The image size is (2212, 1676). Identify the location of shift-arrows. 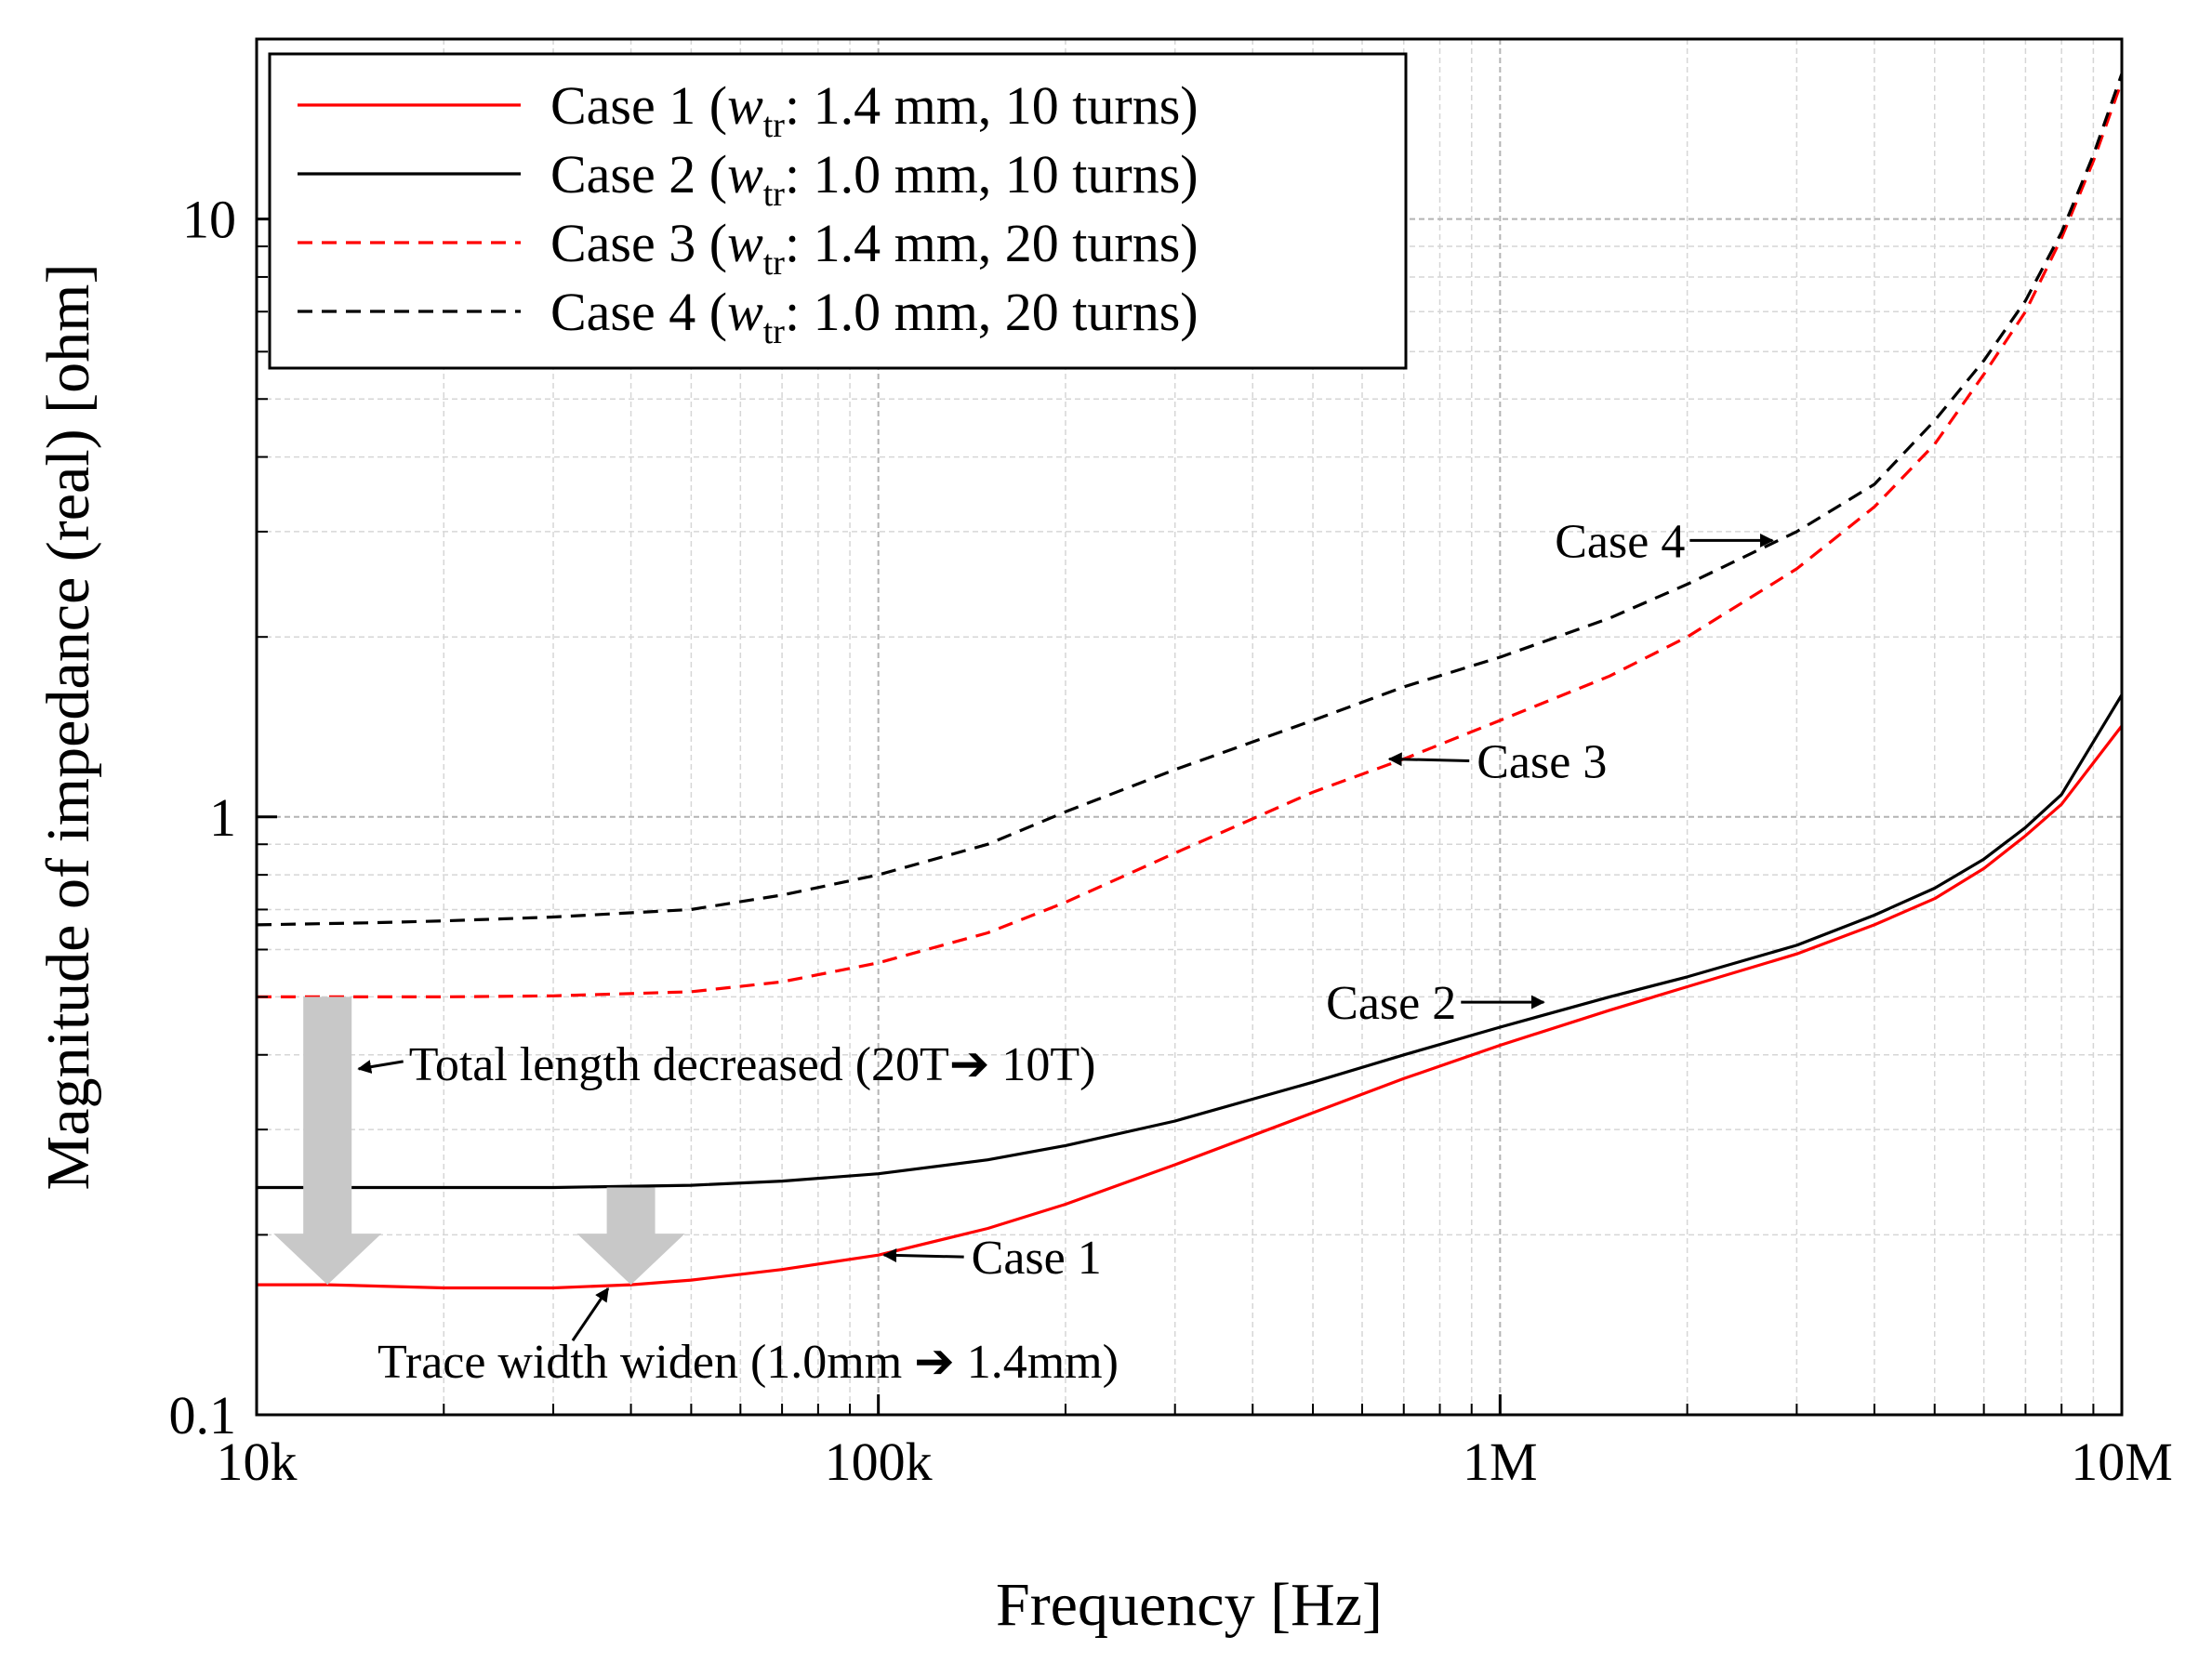
(479, 1141).